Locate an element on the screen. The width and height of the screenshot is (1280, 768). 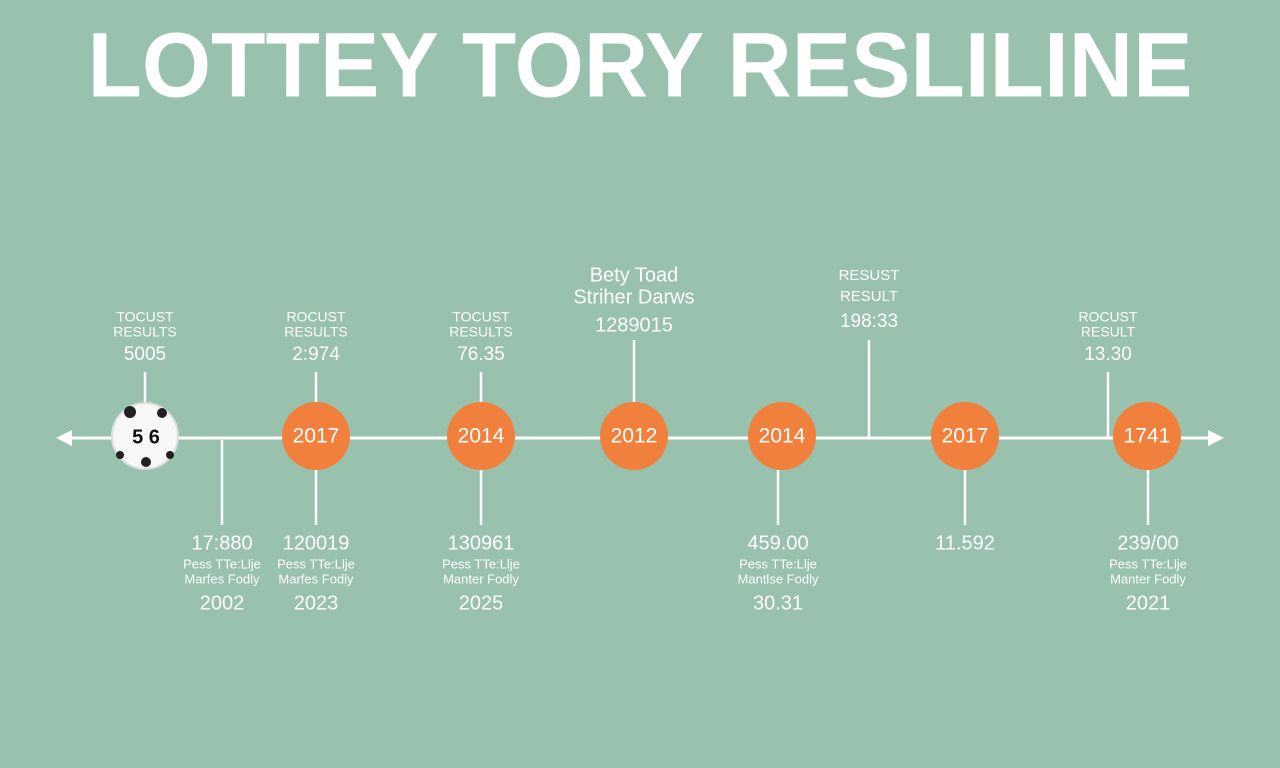
lottery-ball: 5 6 is located at coordinates (145, 436).